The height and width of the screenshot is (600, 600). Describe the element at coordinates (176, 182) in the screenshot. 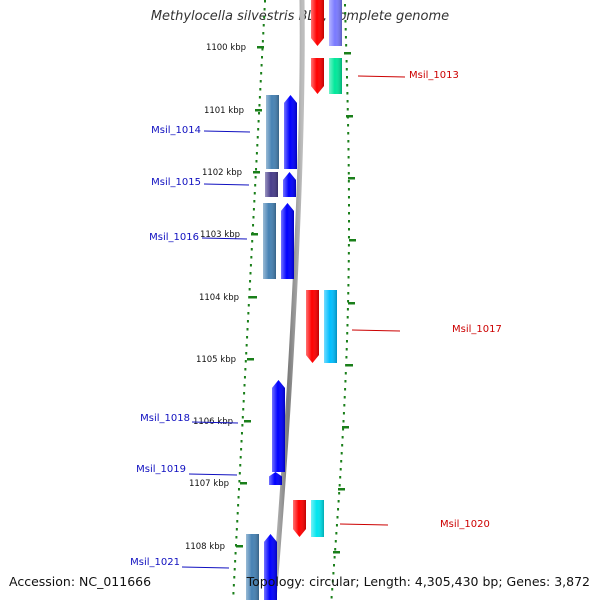

I see `gene-label: Msil_1015` at that location.